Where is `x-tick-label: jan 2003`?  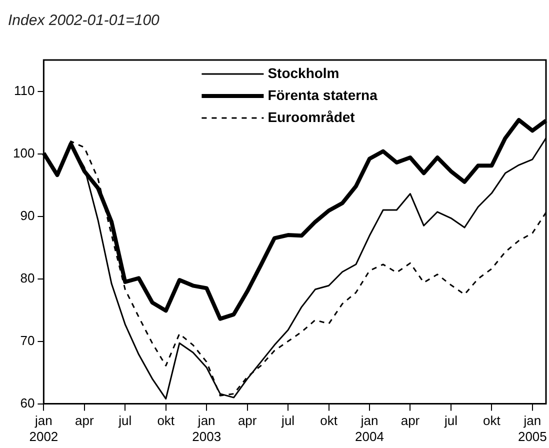 x-tick-label: jan 2003 is located at coordinates (207, 428).